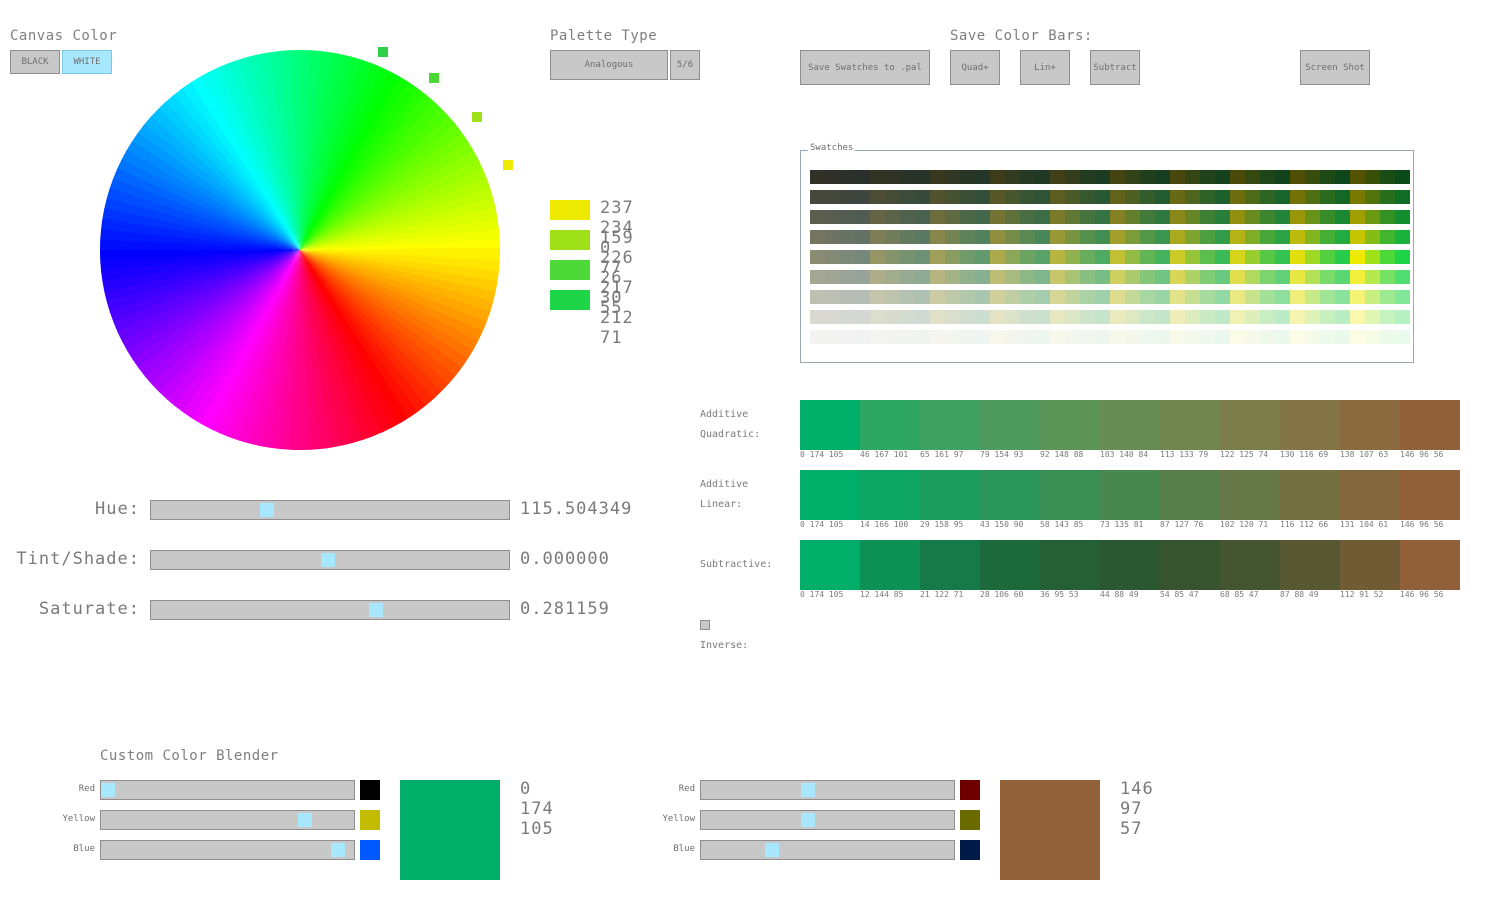 This screenshot has height=900, width=1500. Describe the element at coordinates (35, 62) in the screenshot. I see `black-button: BLACK` at that location.